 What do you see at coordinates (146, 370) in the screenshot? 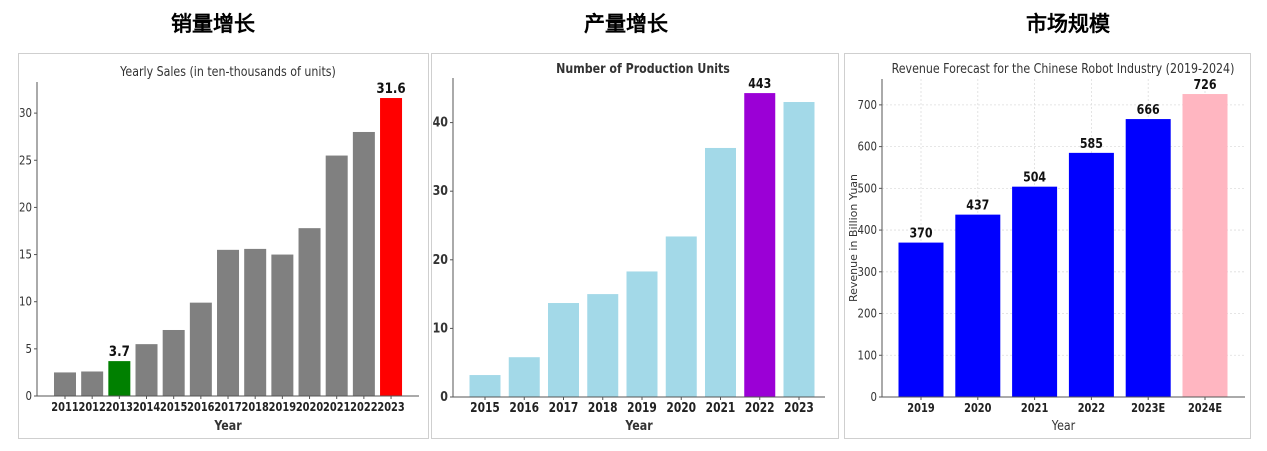
I see `bar-2014` at bounding box center [146, 370].